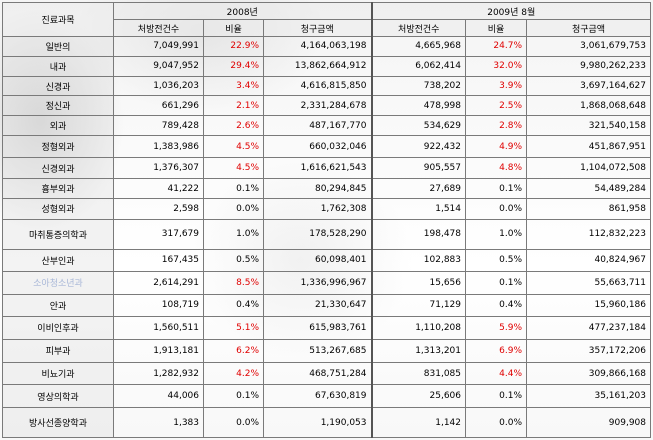 This screenshot has width=653, height=440. What do you see at coordinates (317, 422) in the screenshot?
I see `amount-2008-cell: 1,190,053` at bounding box center [317, 422].